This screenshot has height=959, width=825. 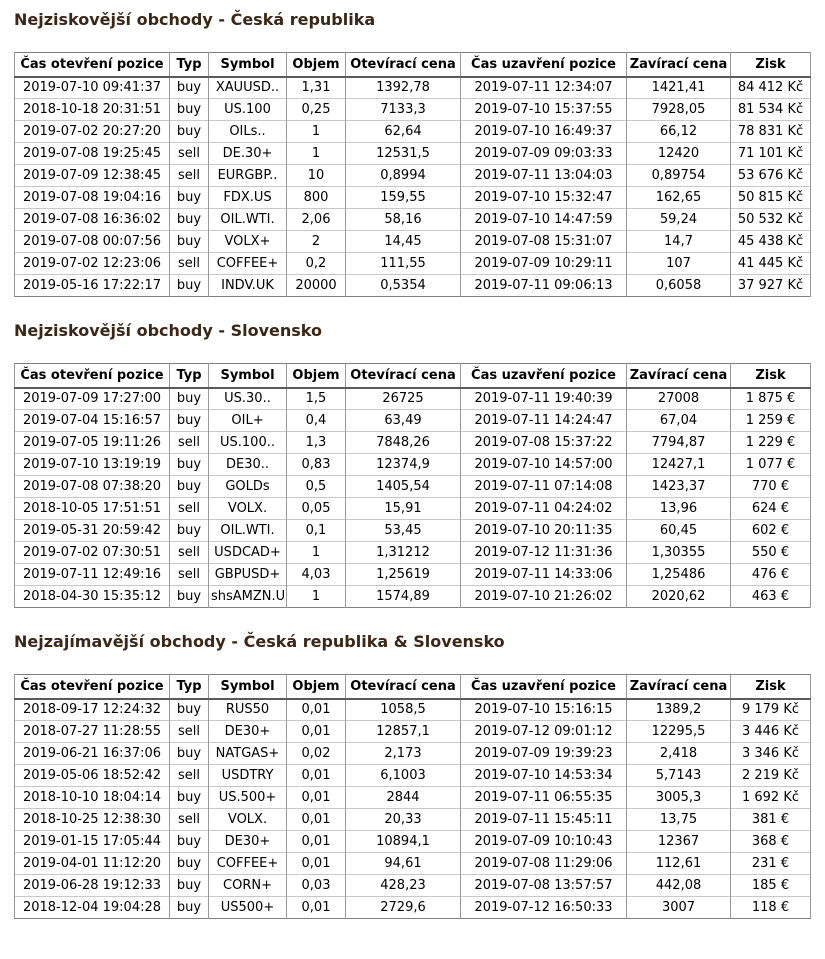 I want to click on table-cell: 7928,05, so click(x=678, y=109).